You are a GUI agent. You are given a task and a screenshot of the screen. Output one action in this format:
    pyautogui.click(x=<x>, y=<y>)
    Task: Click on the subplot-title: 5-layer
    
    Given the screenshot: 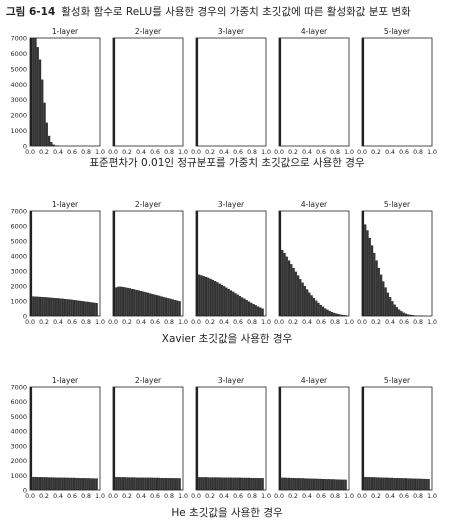 What is the action you would take?
    pyautogui.click(x=397, y=204)
    